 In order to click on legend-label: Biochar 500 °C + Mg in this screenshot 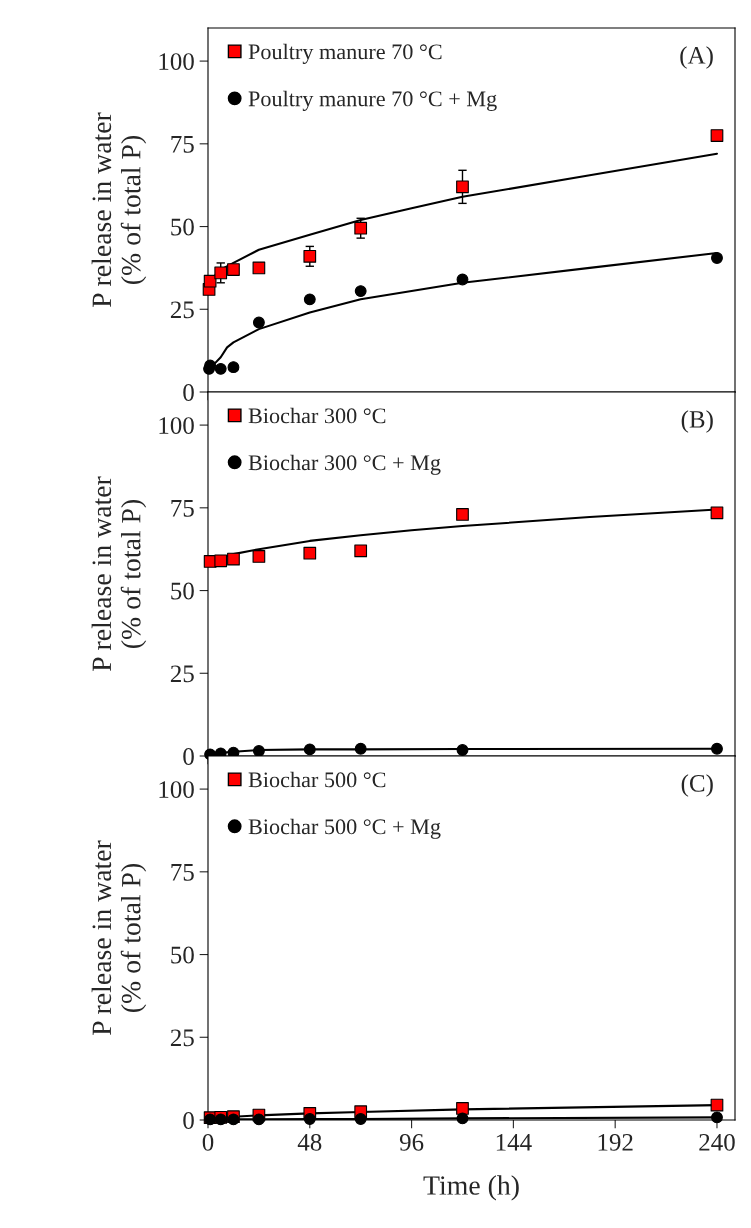, I will do `click(344, 828)`.